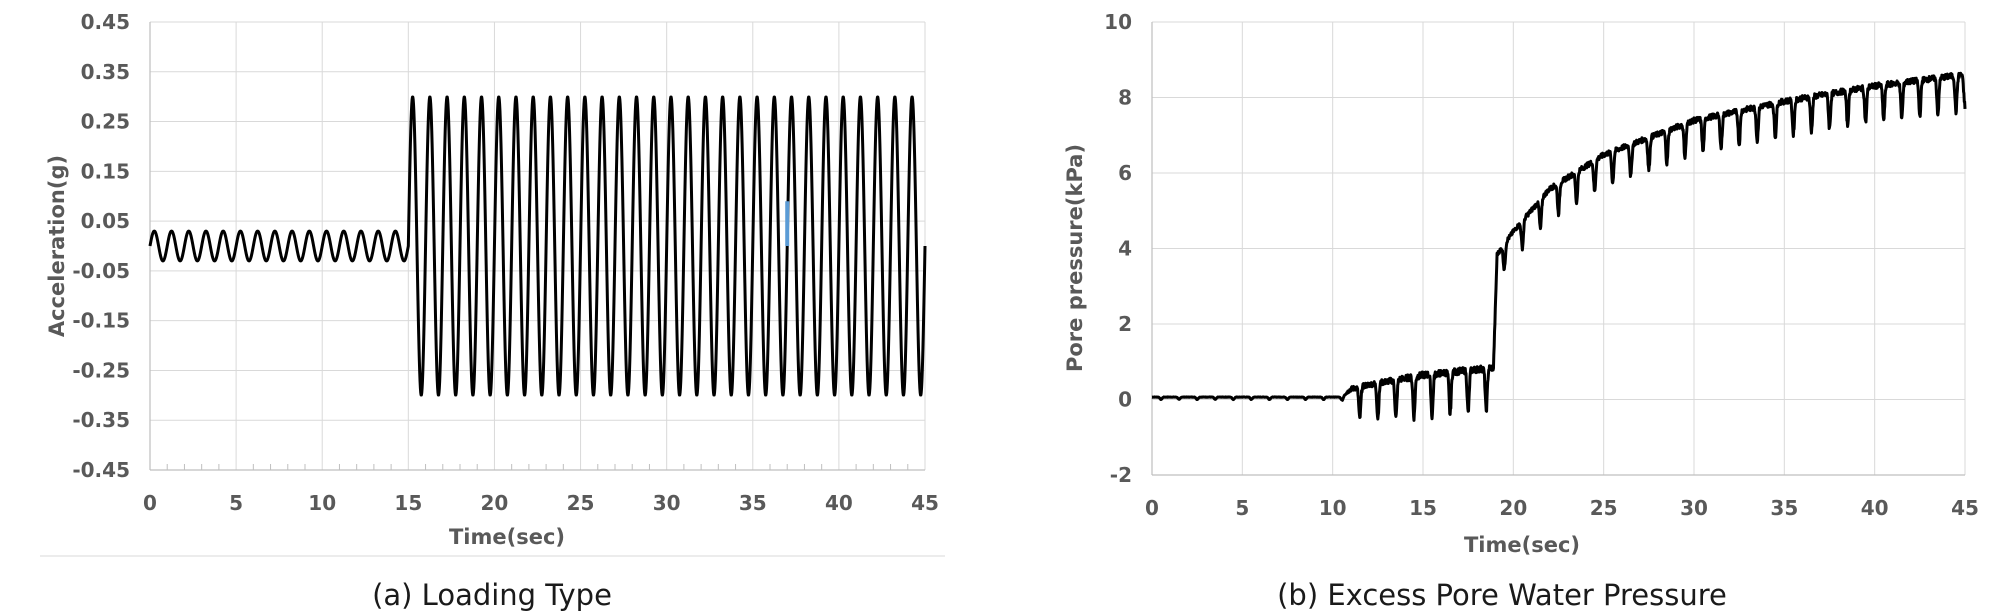  What do you see at coordinates (492, 595) in the screenshot?
I see `panel-a-caption: (a) Loading Type` at bounding box center [492, 595].